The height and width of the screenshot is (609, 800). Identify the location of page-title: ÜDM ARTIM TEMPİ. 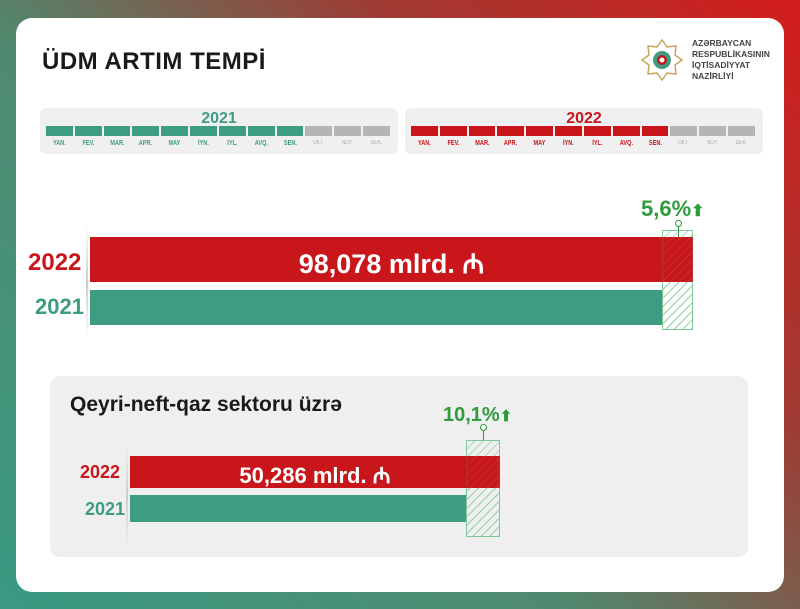
(154, 61).